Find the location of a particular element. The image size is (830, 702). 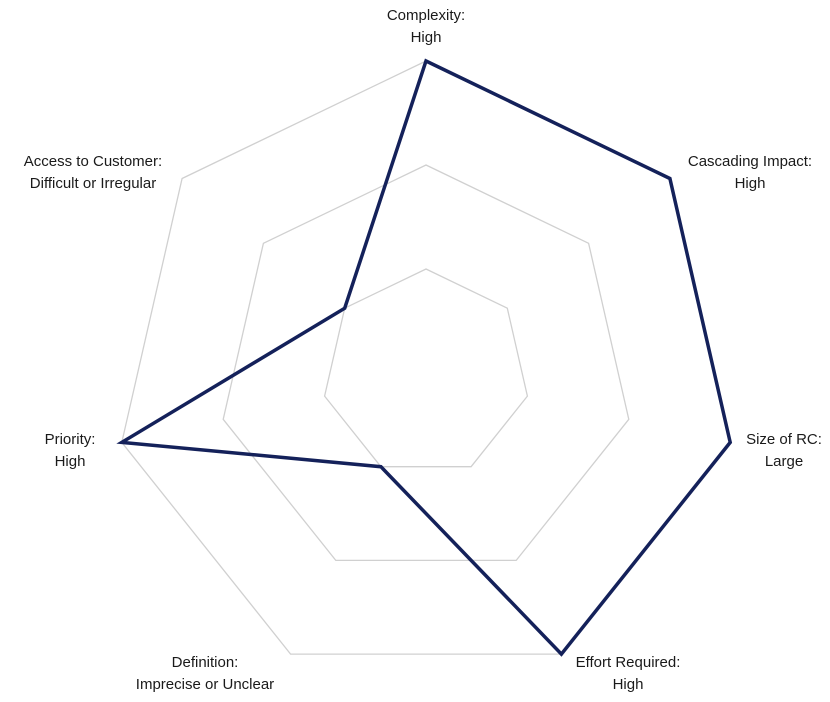

axis-label-5-line1: Definition: is located at coordinates (205, 662).